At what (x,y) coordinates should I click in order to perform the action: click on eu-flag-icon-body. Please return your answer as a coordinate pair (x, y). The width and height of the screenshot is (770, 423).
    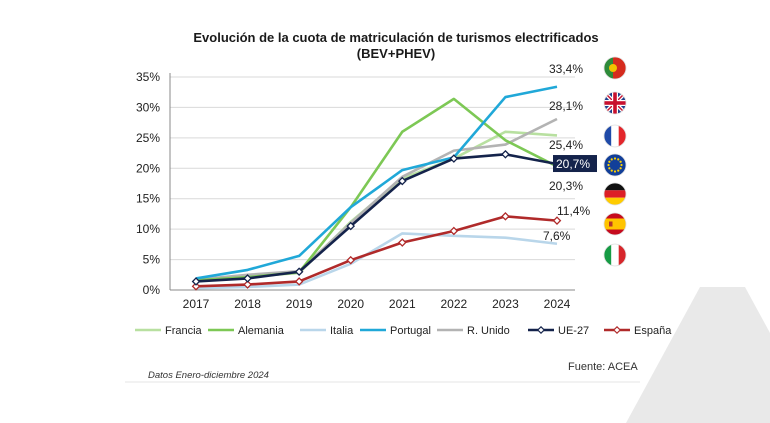
    Looking at the image, I should click on (615, 165).